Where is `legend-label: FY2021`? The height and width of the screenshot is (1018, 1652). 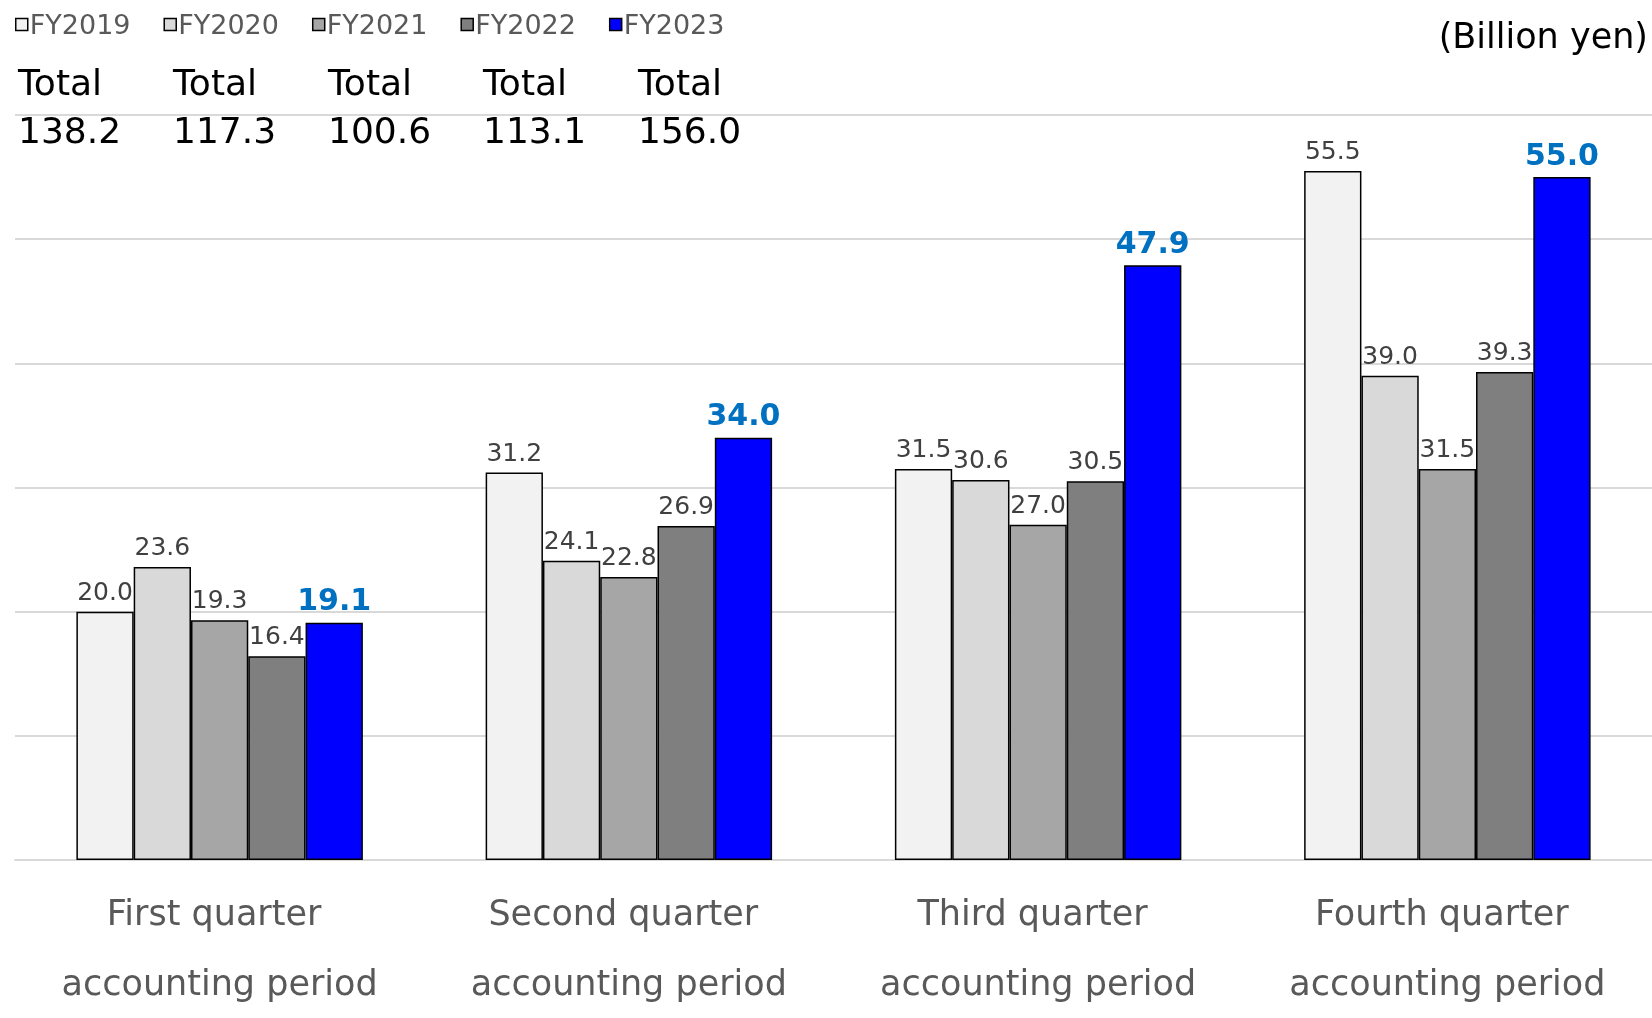
legend-label: FY2021 is located at coordinates (377, 24).